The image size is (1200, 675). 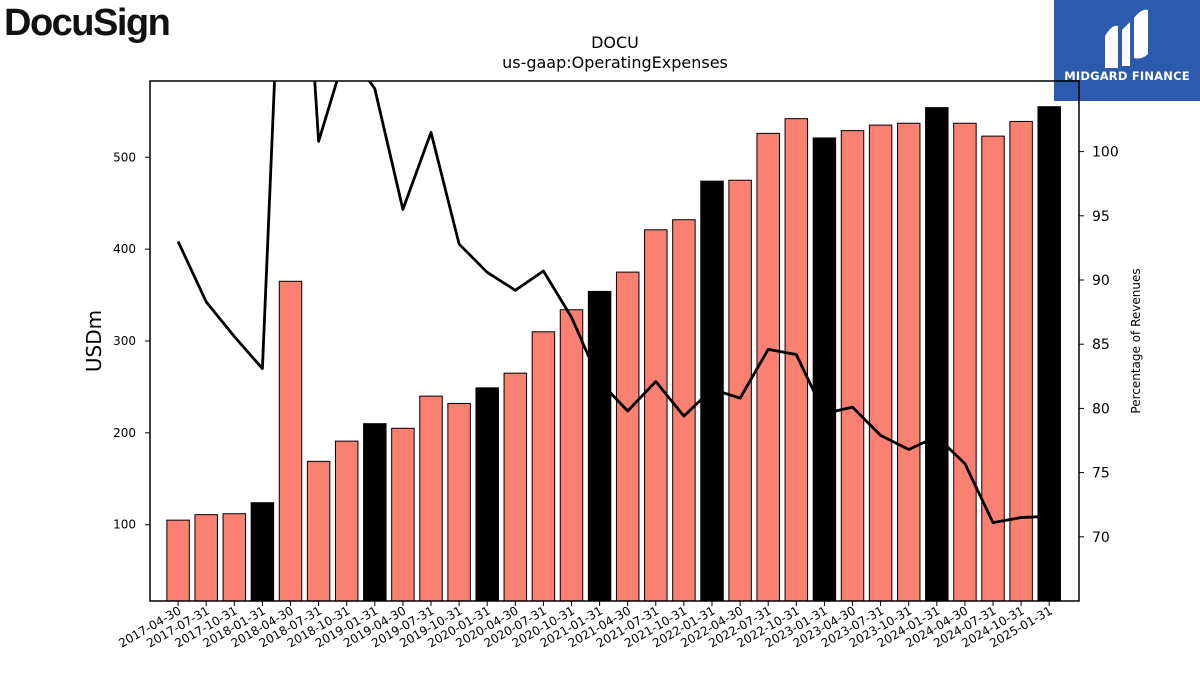 I want to click on y2-axis-label: Percentage of Revenues, so click(x=1136, y=340).